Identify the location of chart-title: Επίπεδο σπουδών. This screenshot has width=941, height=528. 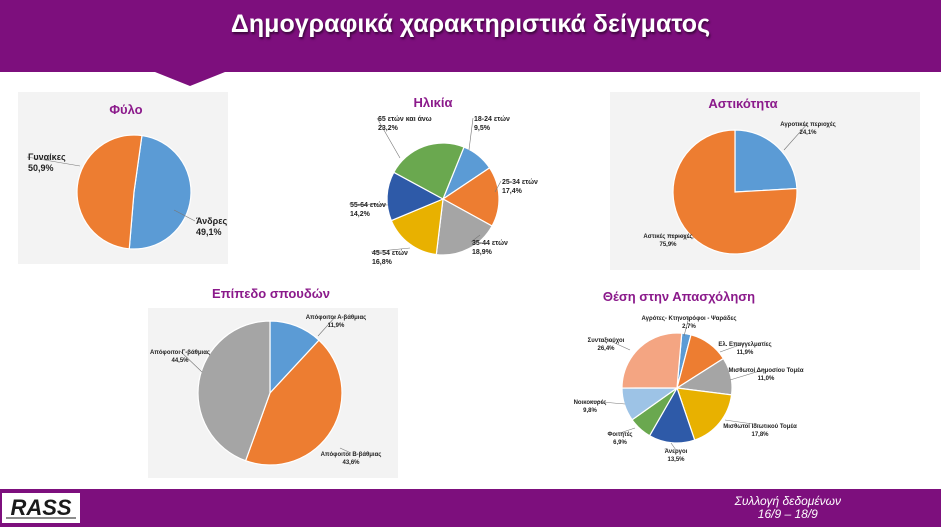
(271, 293).